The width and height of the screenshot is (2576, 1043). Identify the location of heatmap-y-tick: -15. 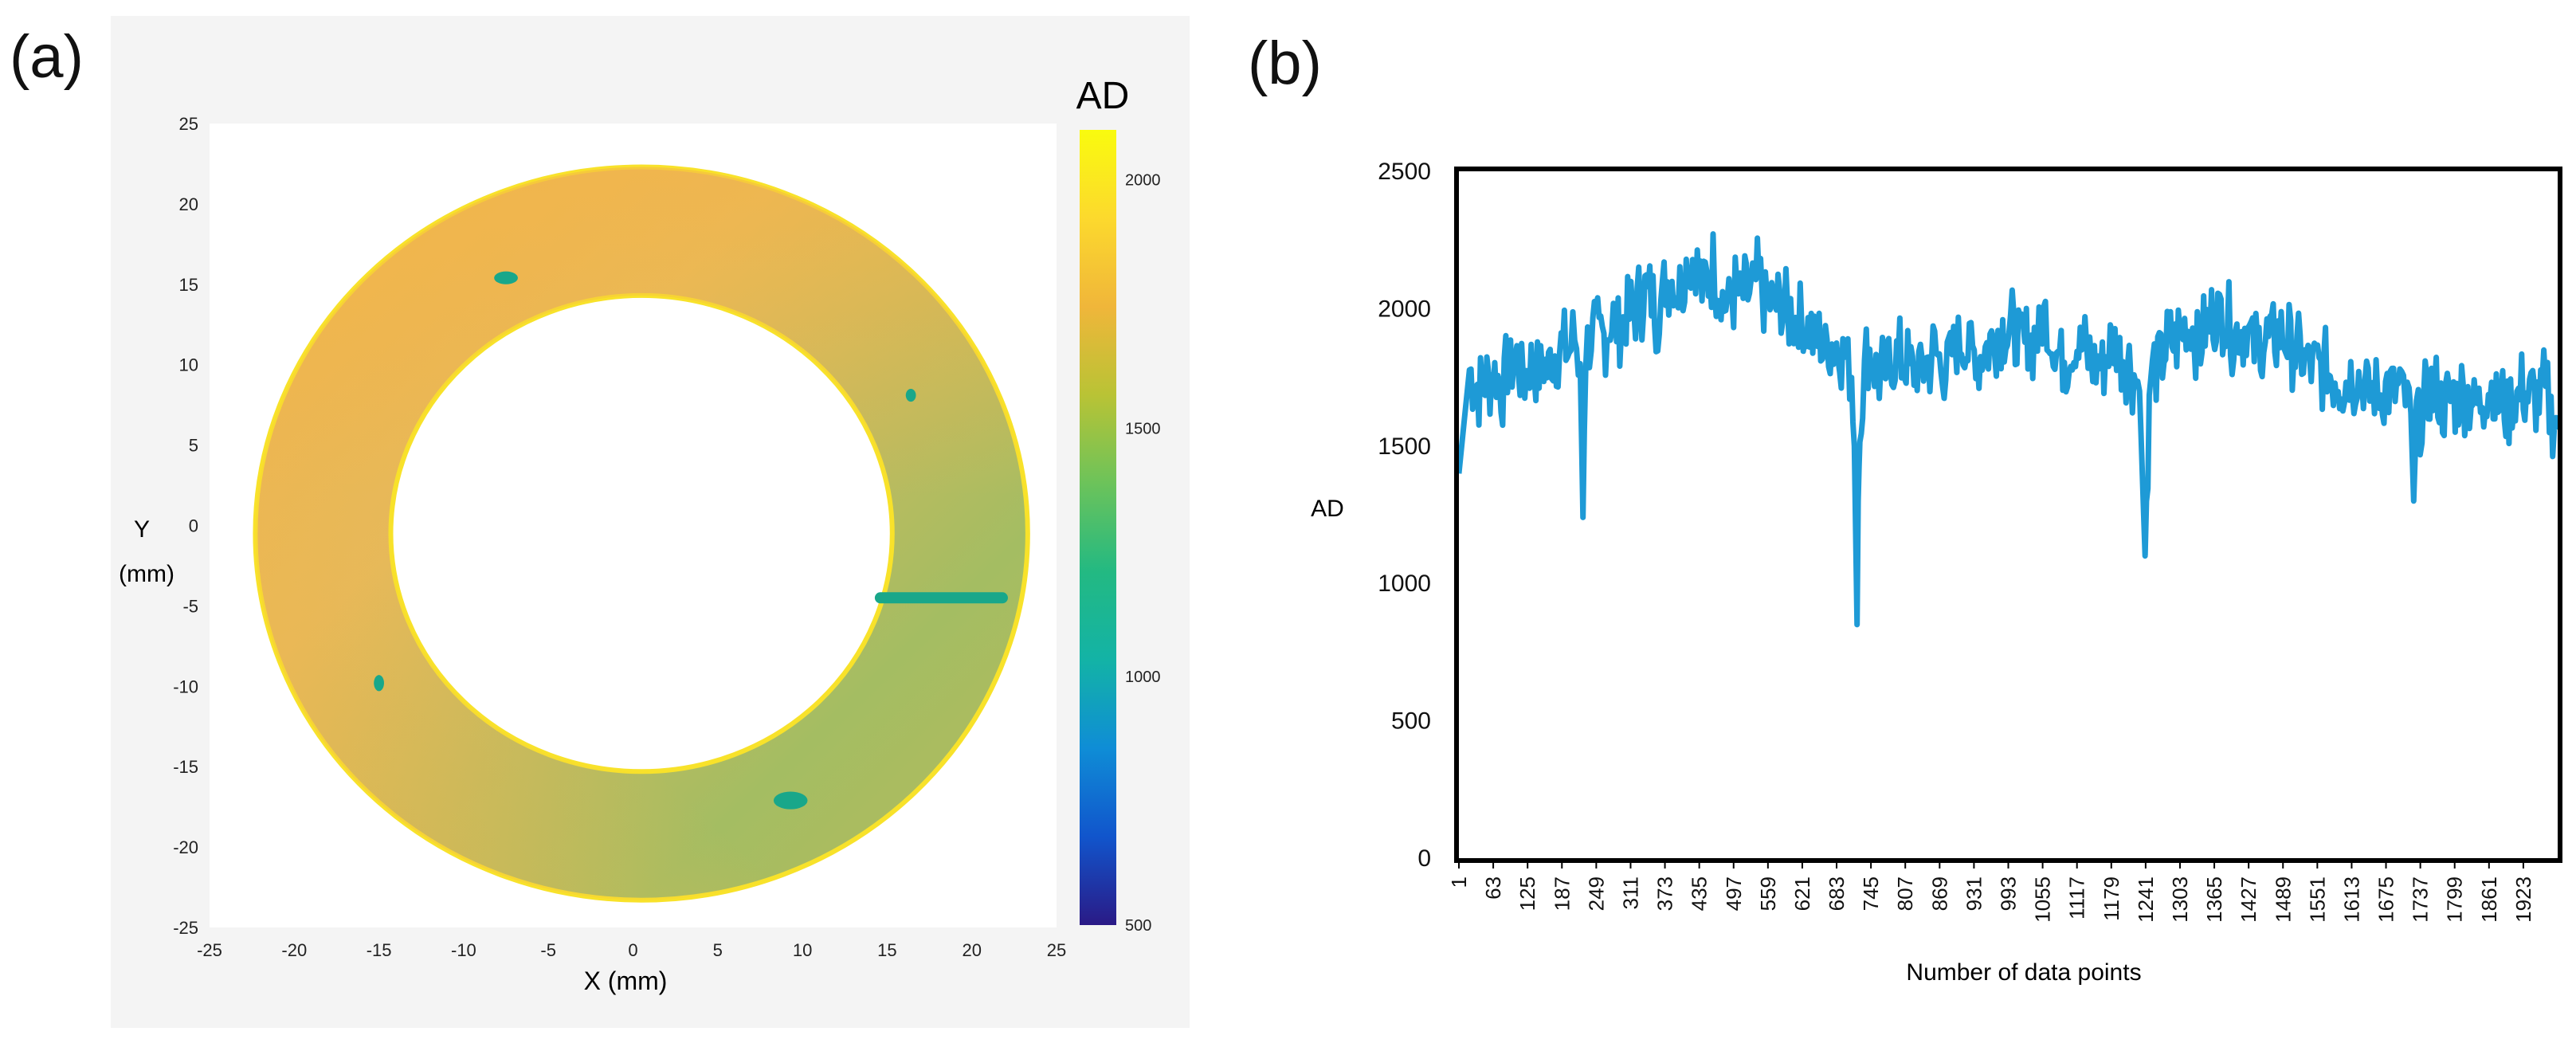
(186, 767).